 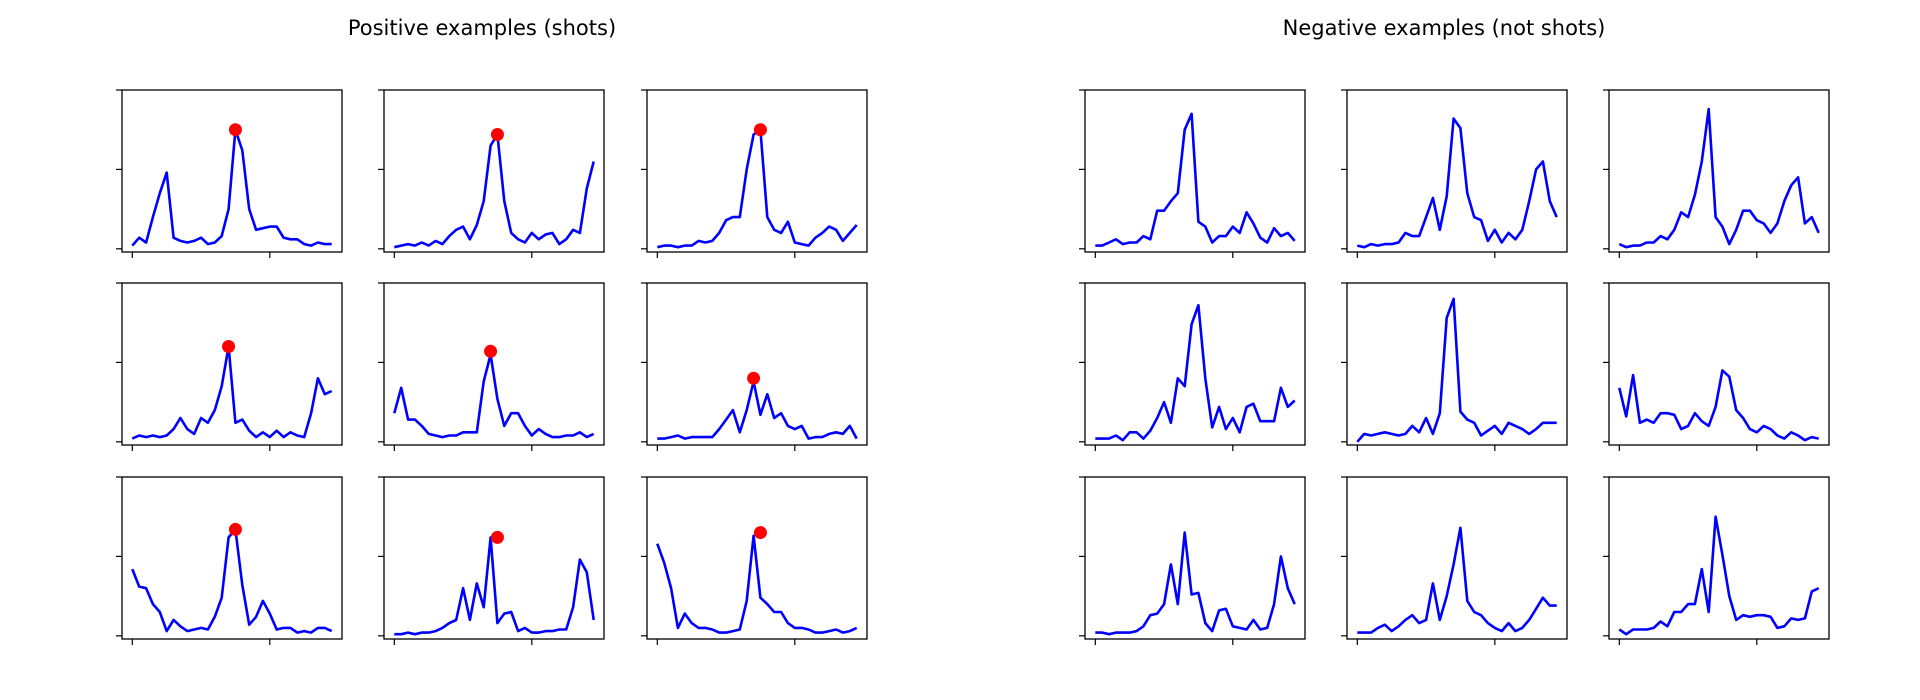 I want to click on subplot-negative-r2c3, so click(x=1716, y=366).